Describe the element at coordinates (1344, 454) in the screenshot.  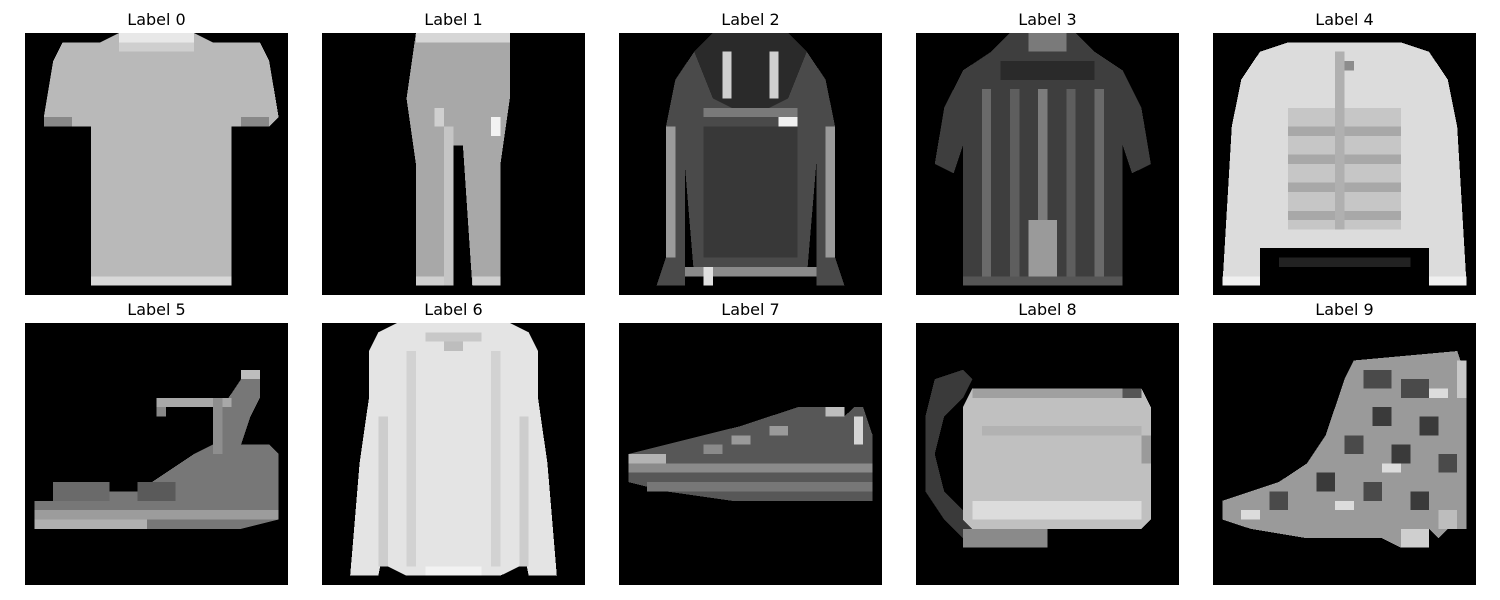
I see `ankle-boot-image` at that location.